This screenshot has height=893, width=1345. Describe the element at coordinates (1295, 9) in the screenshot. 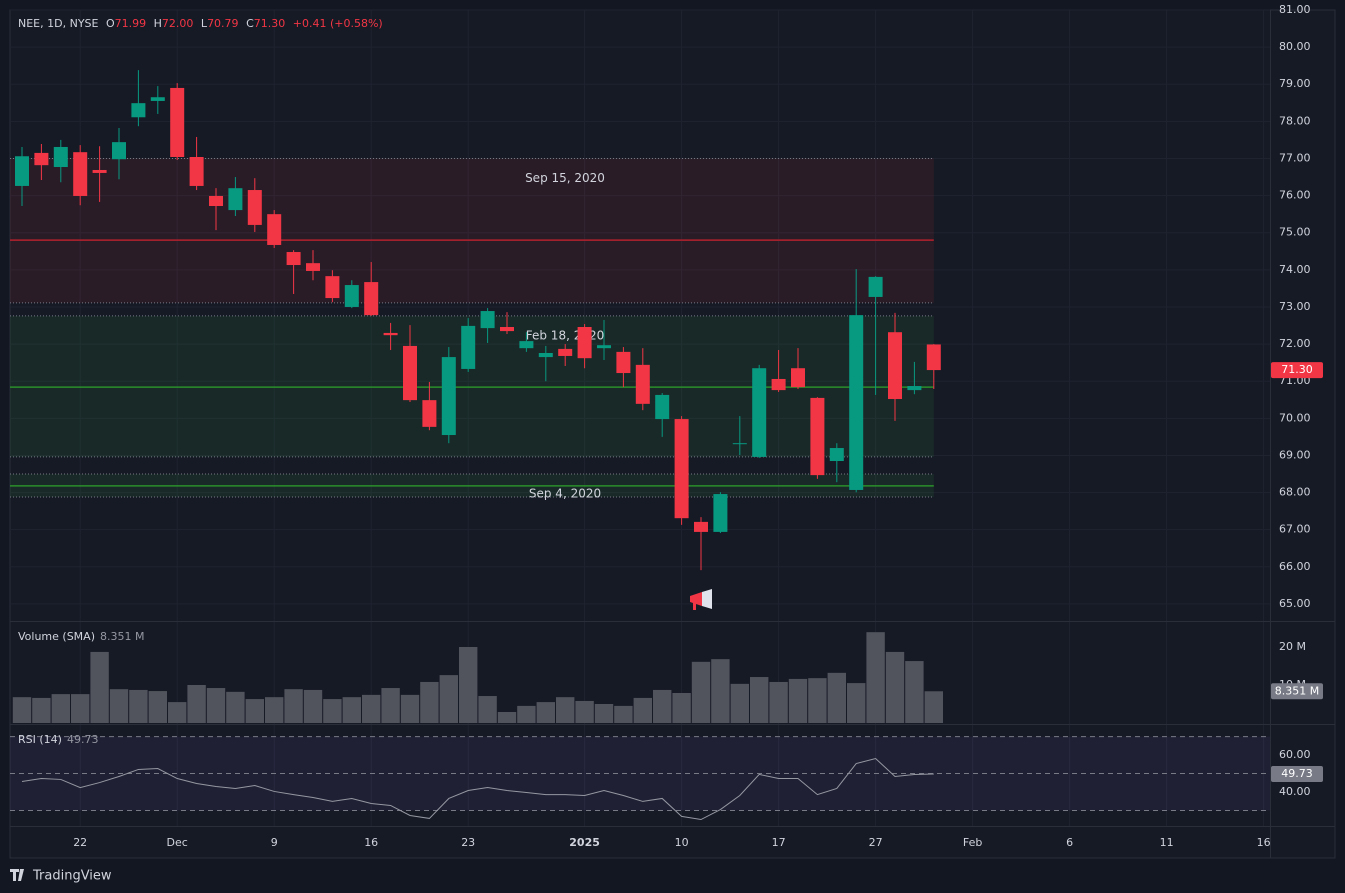

I see `y-tick-label: 81.00` at that location.